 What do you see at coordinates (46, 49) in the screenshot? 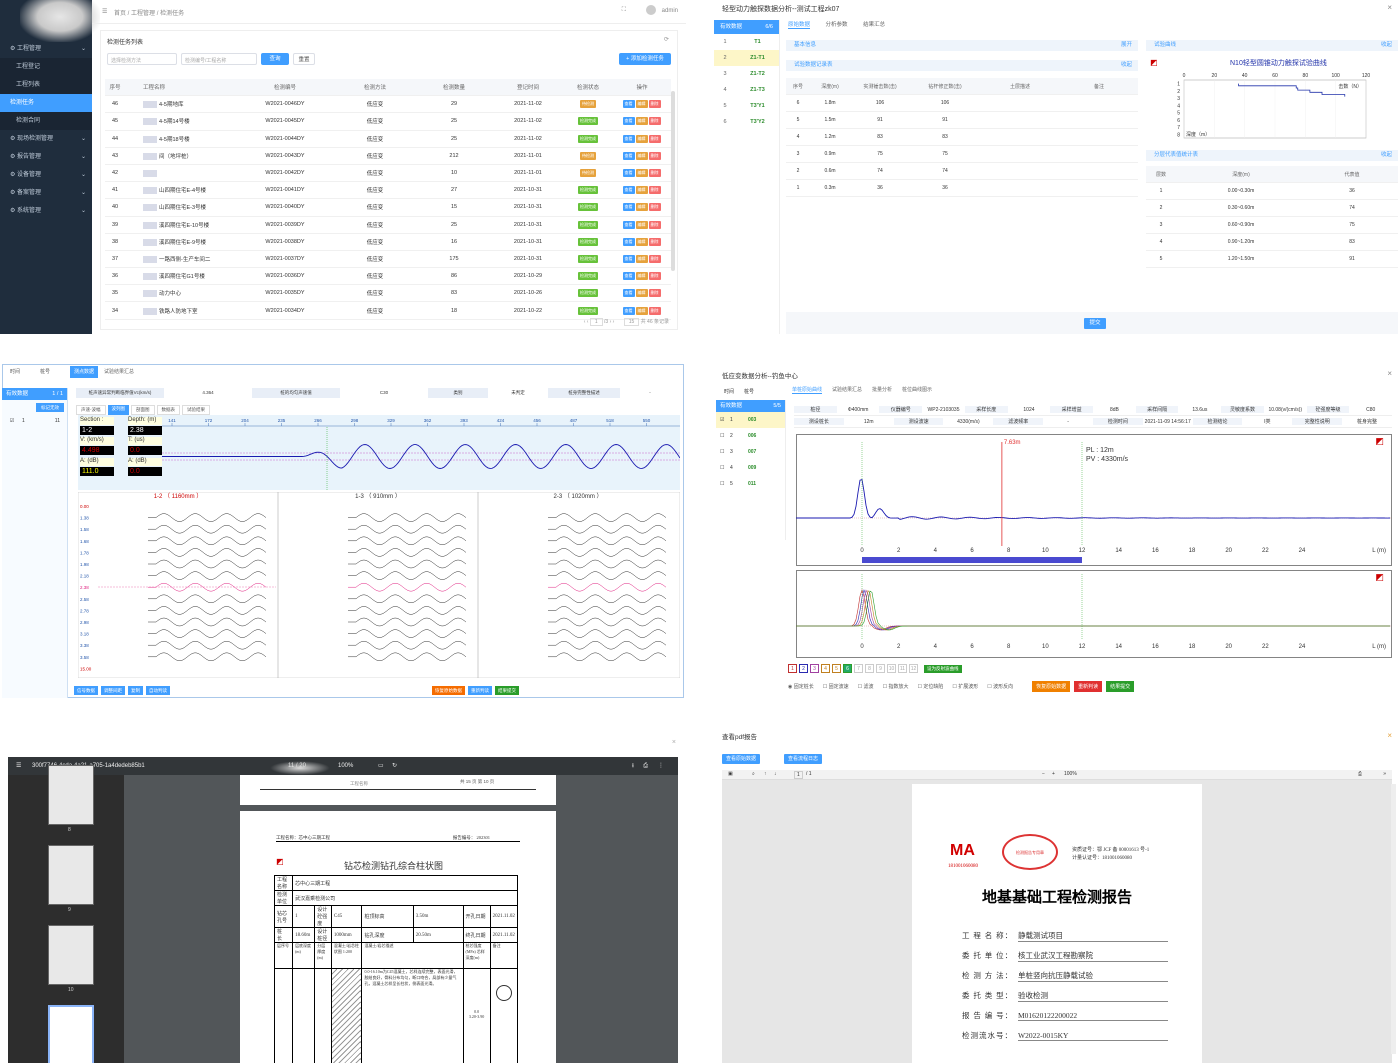
I see `sidebar-item: ⚙ 工程管理 ⌄` at bounding box center [46, 49].